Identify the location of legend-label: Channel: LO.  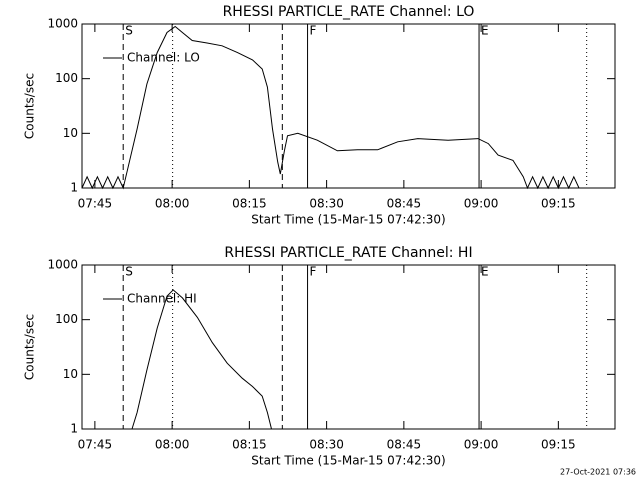
(163, 58).